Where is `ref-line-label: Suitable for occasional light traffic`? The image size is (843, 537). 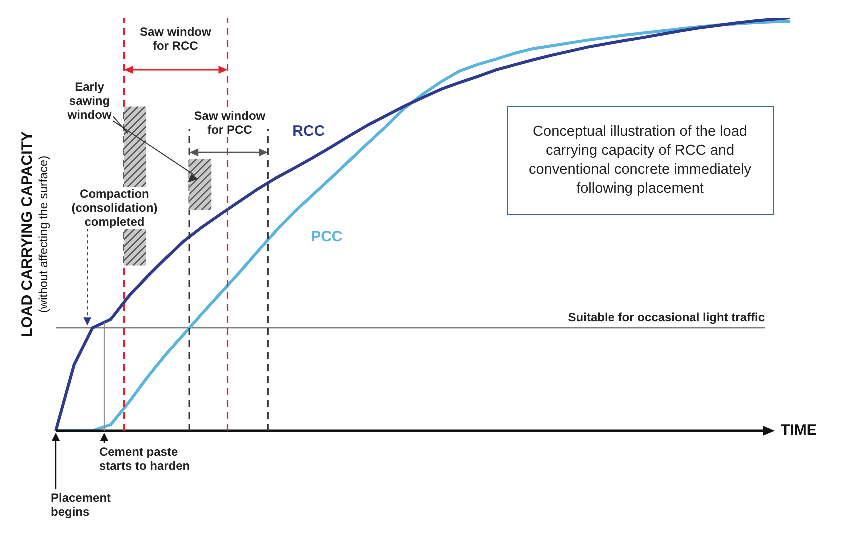
ref-line-label: Suitable for occasional light traffic is located at coordinates (667, 317).